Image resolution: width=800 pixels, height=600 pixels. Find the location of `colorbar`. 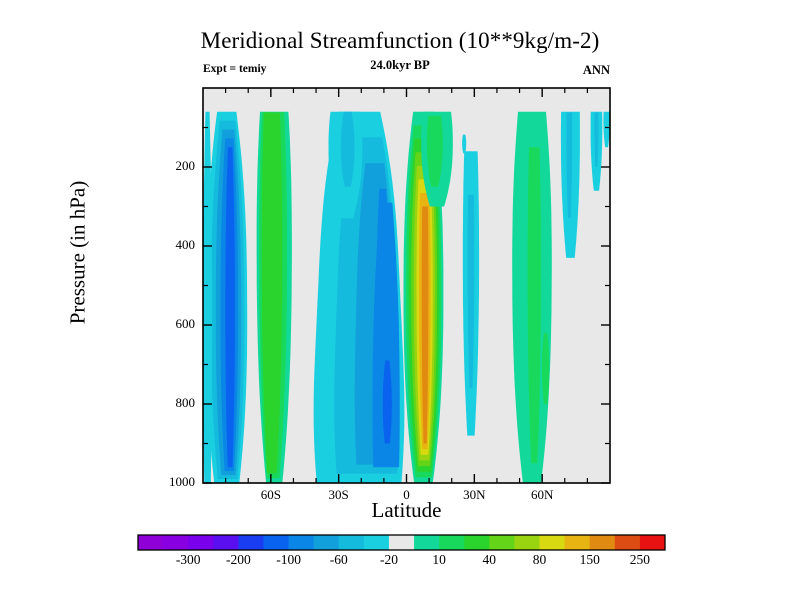

colorbar is located at coordinates (401, 542).